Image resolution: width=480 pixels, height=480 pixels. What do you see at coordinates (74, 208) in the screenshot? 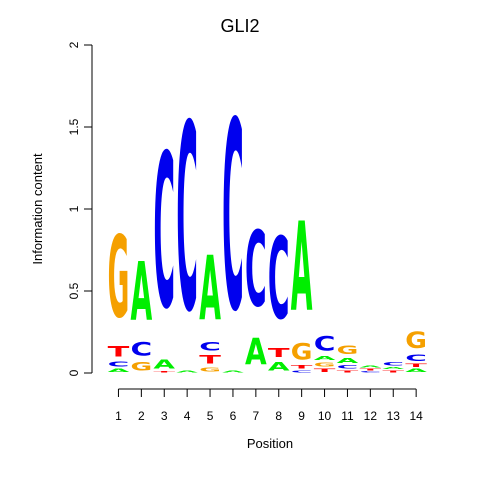
I see `y-tick-label: 1` at bounding box center [74, 208].